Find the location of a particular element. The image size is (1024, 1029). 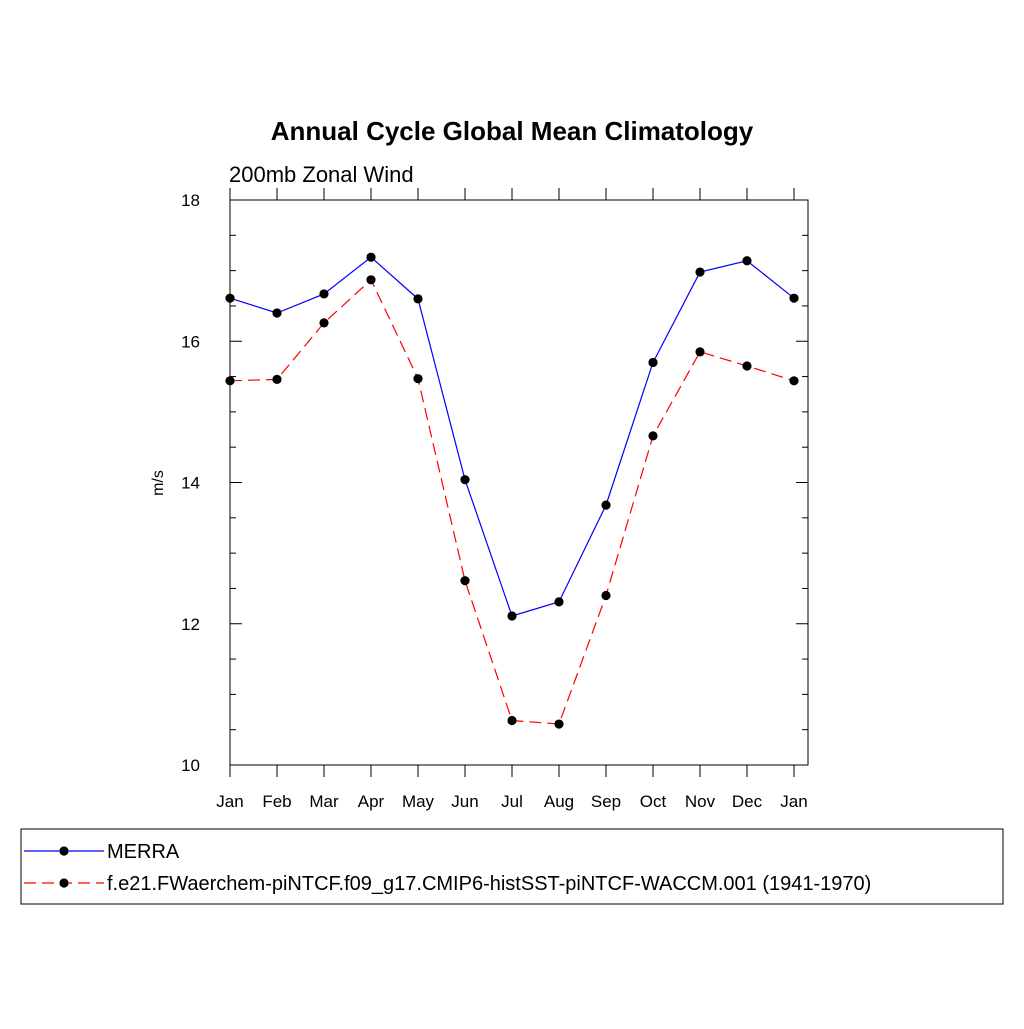

x-tick-label: Apr is located at coordinates (371, 801).